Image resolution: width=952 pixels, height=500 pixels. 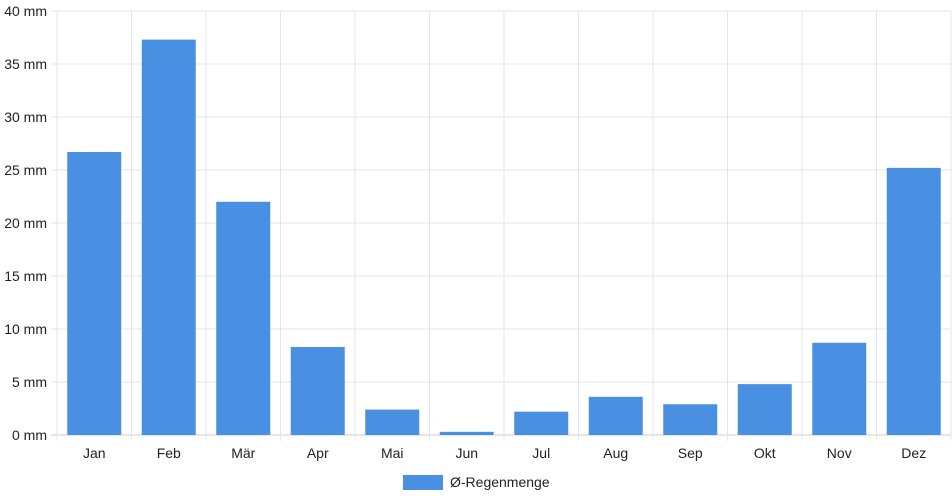 I want to click on x-tick-label: Dez, so click(x=913, y=453).